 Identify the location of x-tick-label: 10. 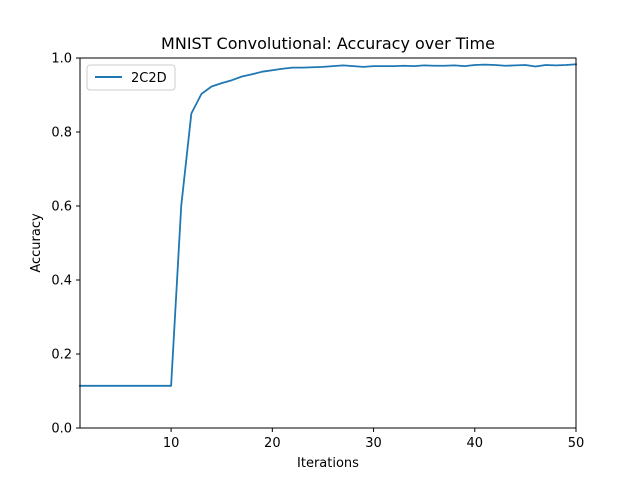
(171, 443).